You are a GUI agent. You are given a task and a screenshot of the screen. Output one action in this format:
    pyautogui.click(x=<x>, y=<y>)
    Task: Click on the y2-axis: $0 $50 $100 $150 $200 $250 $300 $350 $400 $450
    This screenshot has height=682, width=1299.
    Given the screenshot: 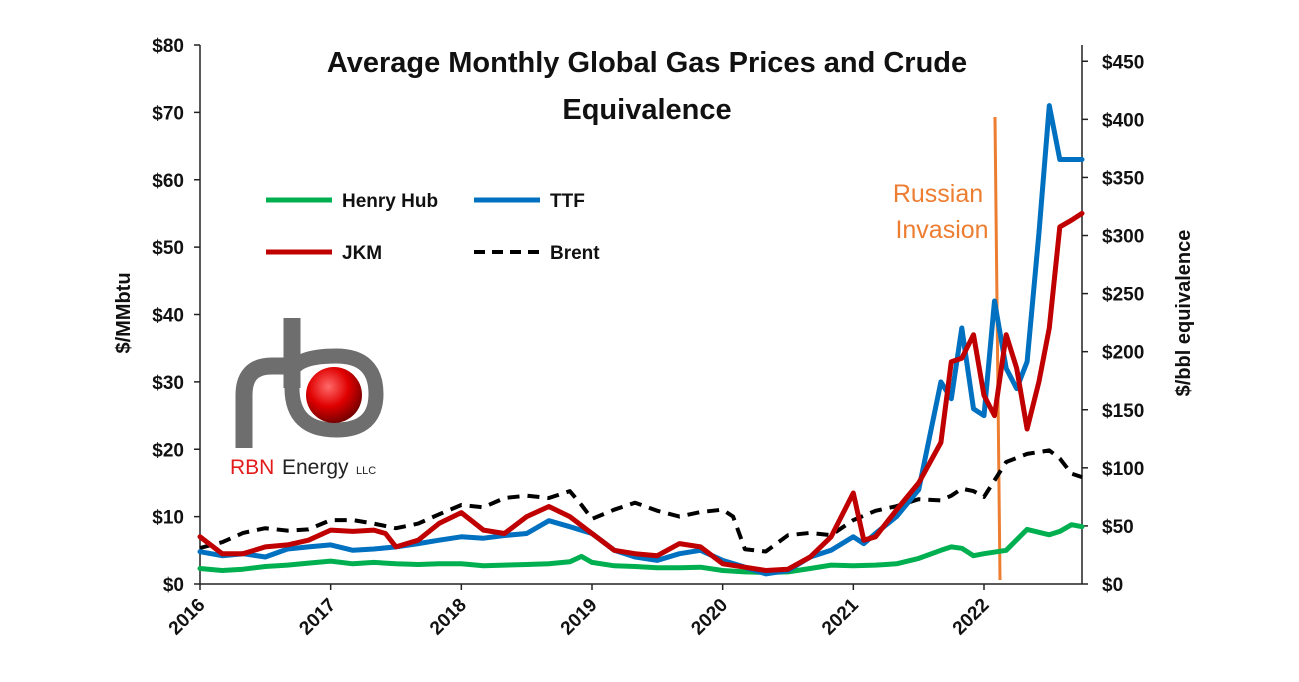 What is the action you would take?
    pyautogui.click(x=1113, y=324)
    